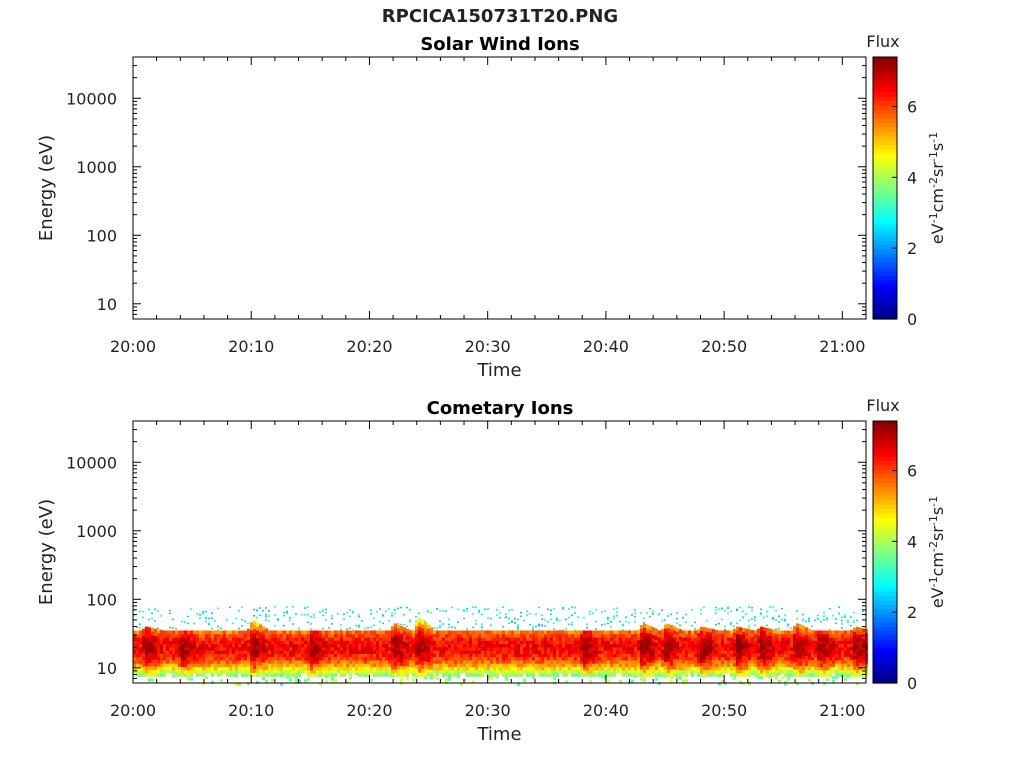 The height and width of the screenshot is (768, 1024). Describe the element at coordinates (606, 346) in the screenshot. I see `x-tick-label: 20:40` at that location.